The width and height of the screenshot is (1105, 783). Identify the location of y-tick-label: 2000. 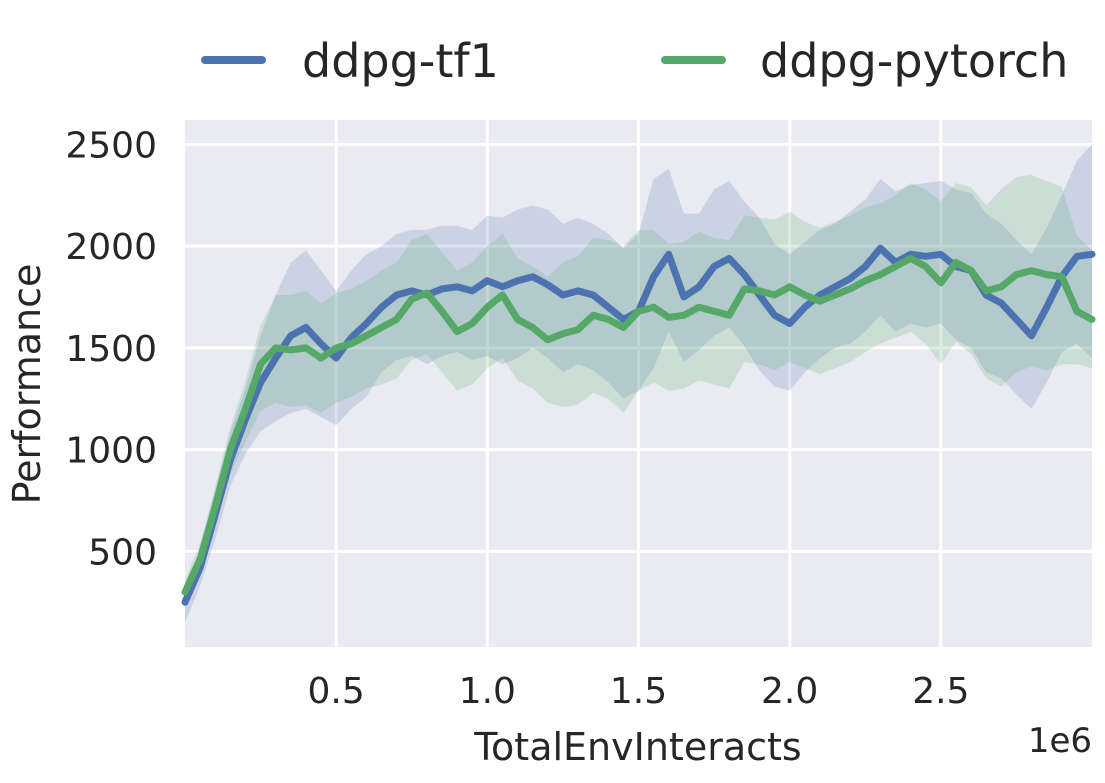
(111, 247).